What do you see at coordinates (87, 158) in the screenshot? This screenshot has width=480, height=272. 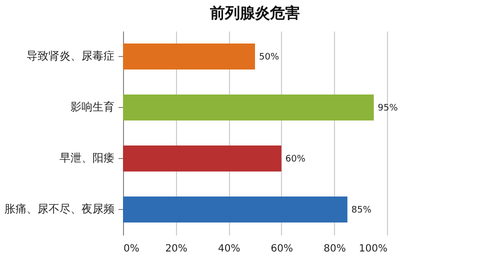 I see `y-tick-label: 早泄、阳痿` at bounding box center [87, 158].